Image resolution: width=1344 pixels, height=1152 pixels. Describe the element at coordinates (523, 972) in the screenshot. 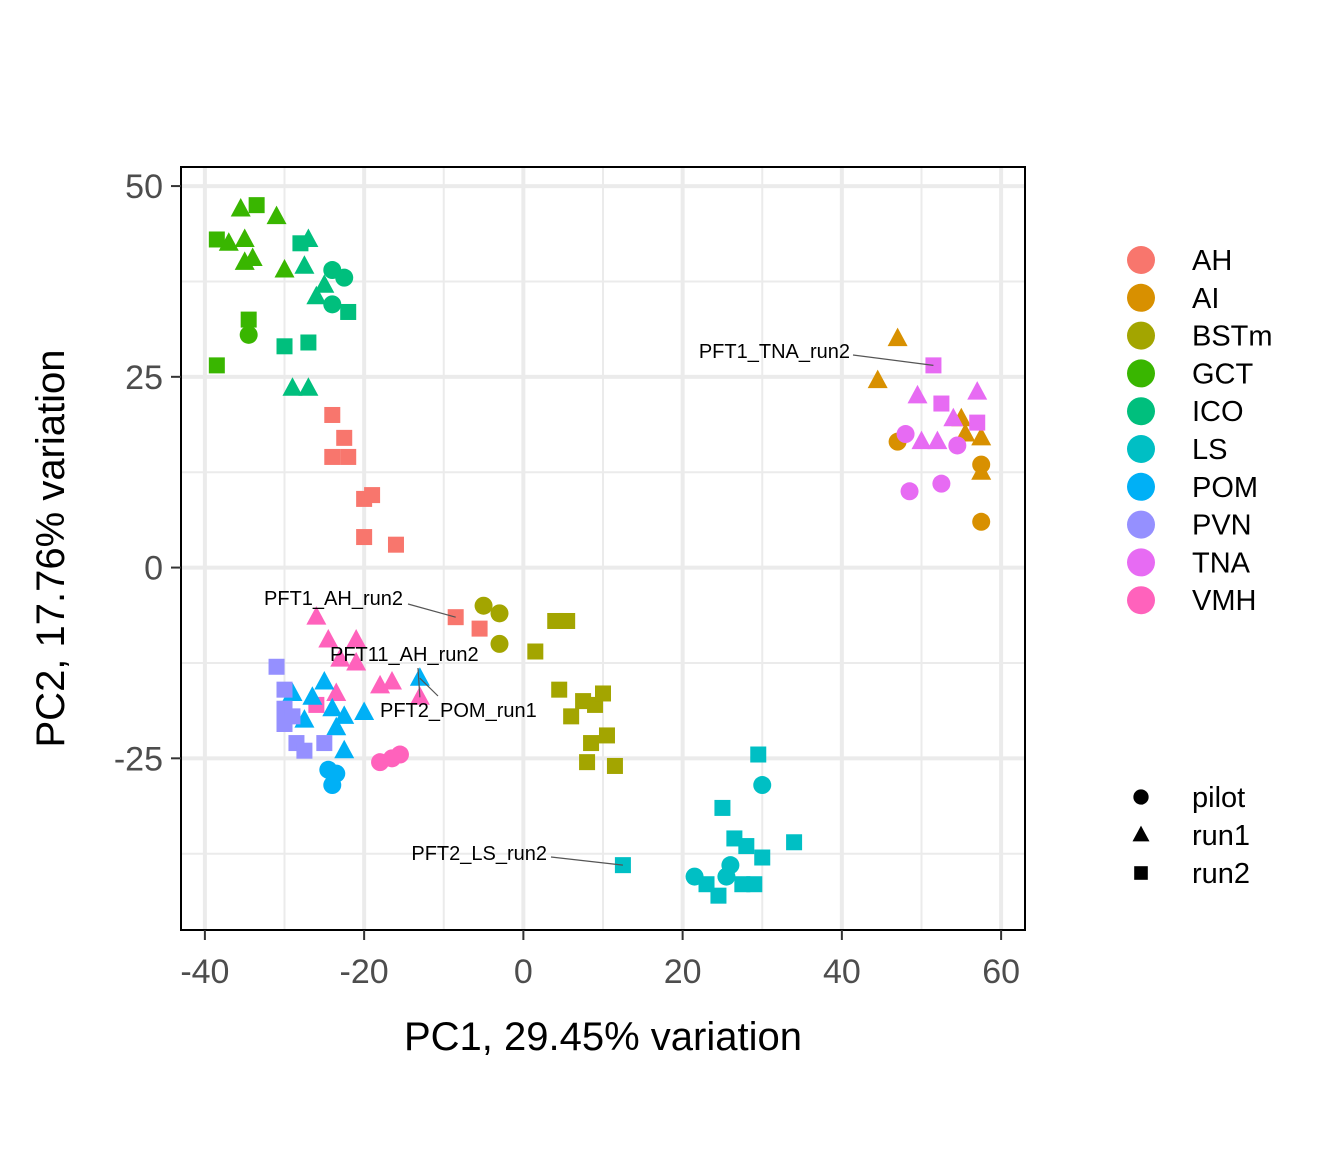

I see `x-tick-label: 0` at that location.